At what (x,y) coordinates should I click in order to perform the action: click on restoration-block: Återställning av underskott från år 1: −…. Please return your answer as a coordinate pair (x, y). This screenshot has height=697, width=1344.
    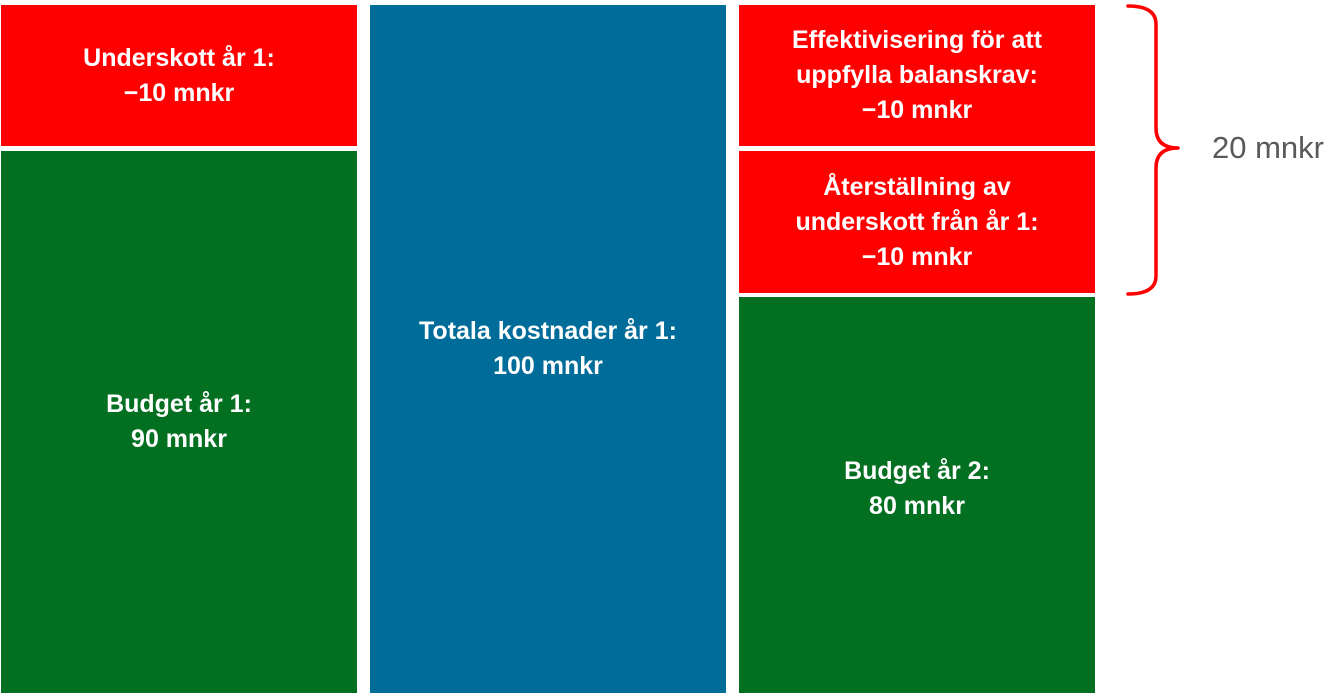
    Looking at the image, I should click on (917, 222).